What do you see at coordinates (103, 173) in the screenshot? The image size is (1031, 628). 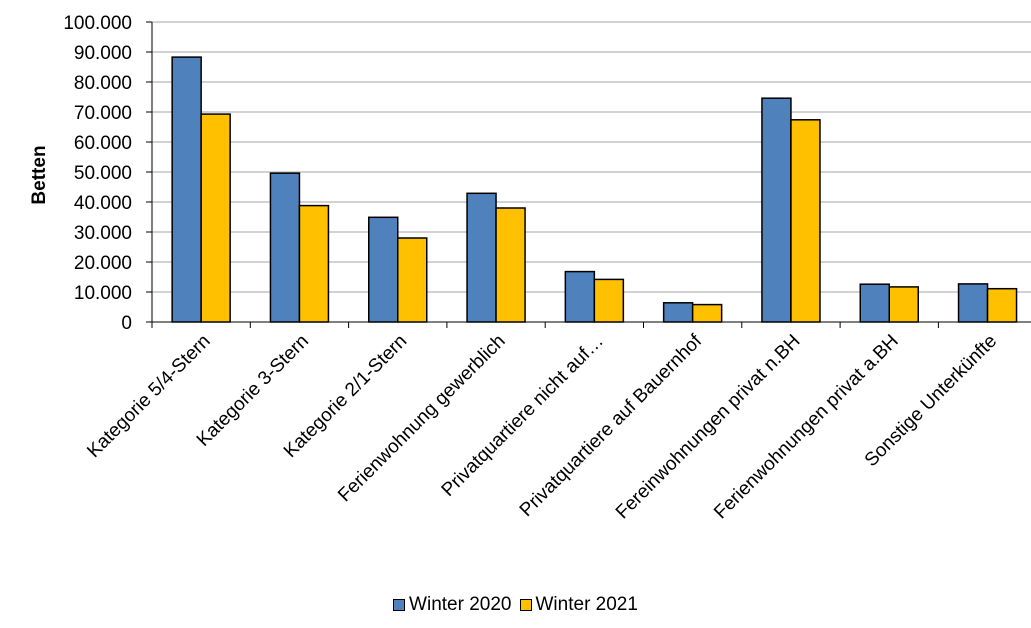 I see `y-tick-label: 50.000` at bounding box center [103, 173].